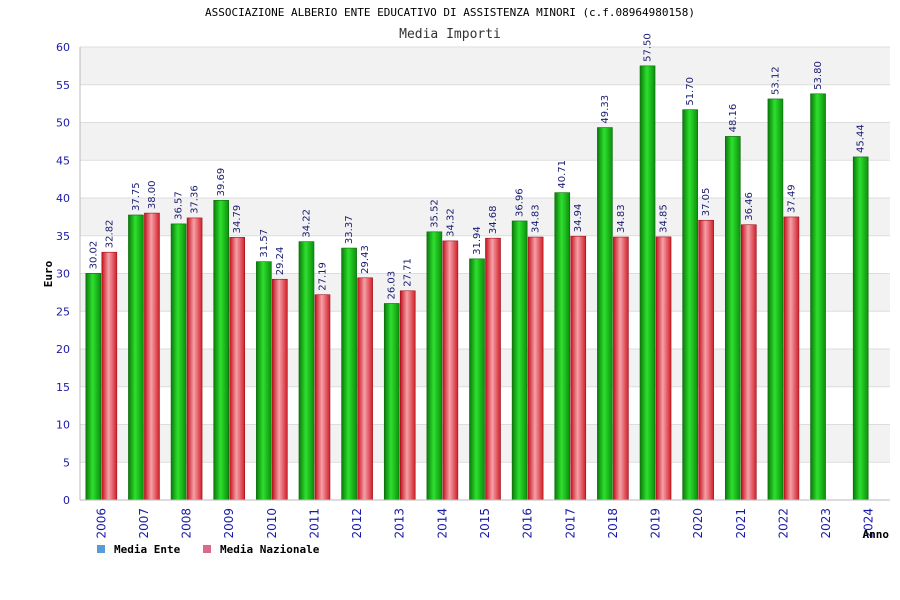 The height and width of the screenshot is (600, 900). Describe the element at coordinates (690, 91) in the screenshot. I see `value-label-media-ente: 51.70` at that location.